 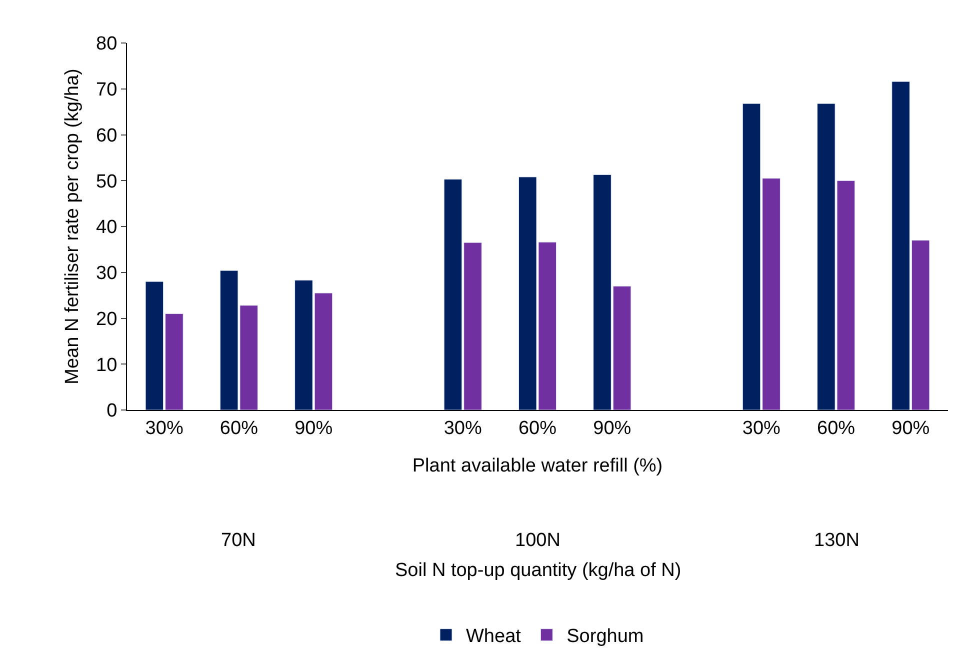 What do you see at coordinates (107, 44) in the screenshot?
I see `y-tick-label: 80` at bounding box center [107, 44].